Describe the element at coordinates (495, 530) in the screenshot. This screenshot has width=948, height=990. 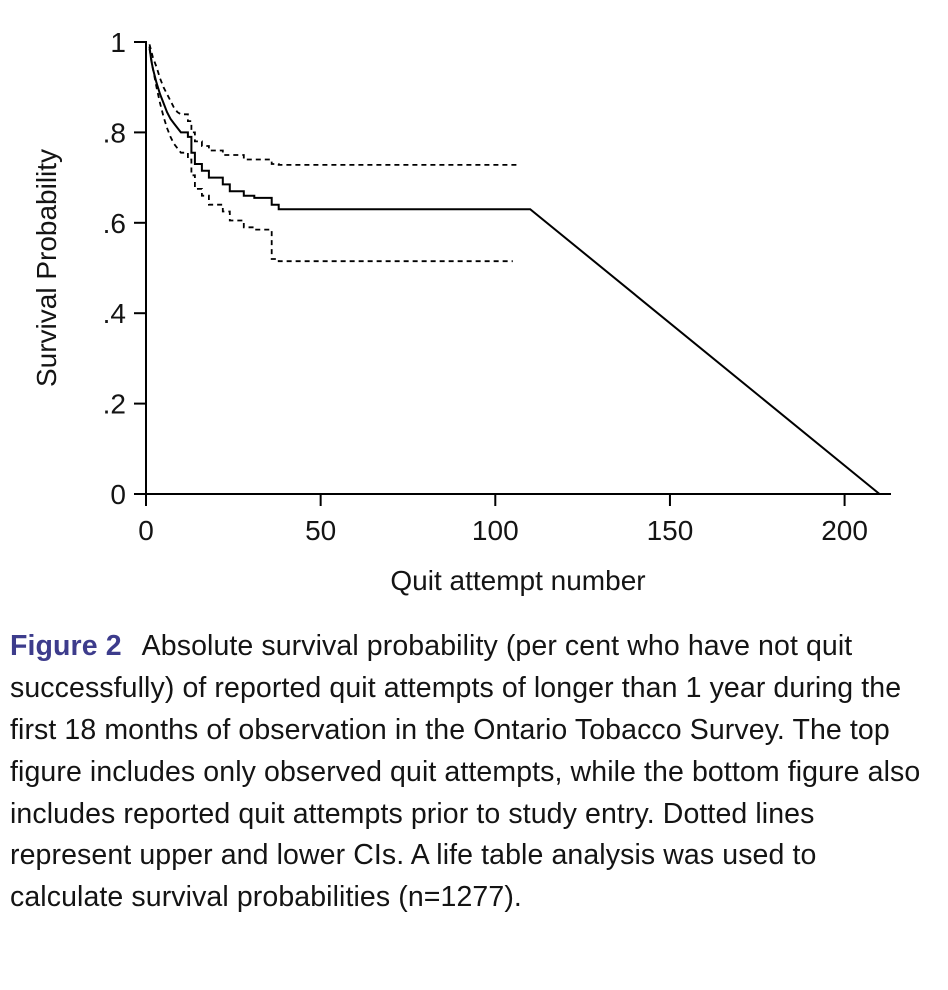
I see `x-tick-label: 100` at that location.